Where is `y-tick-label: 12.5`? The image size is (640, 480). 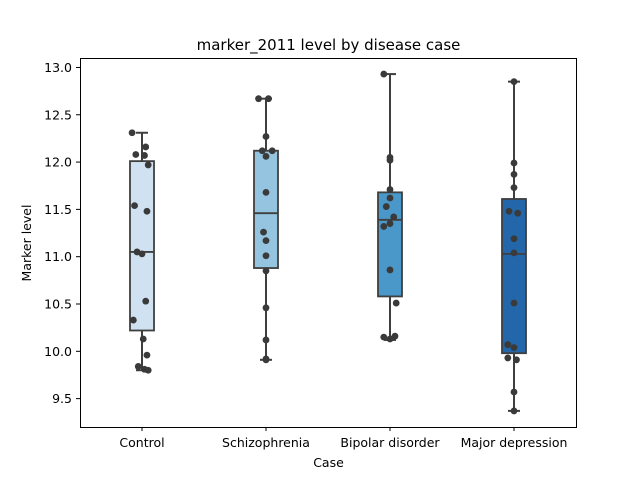 y-tick-label: 12.5 is located at coordinates (58, 114).